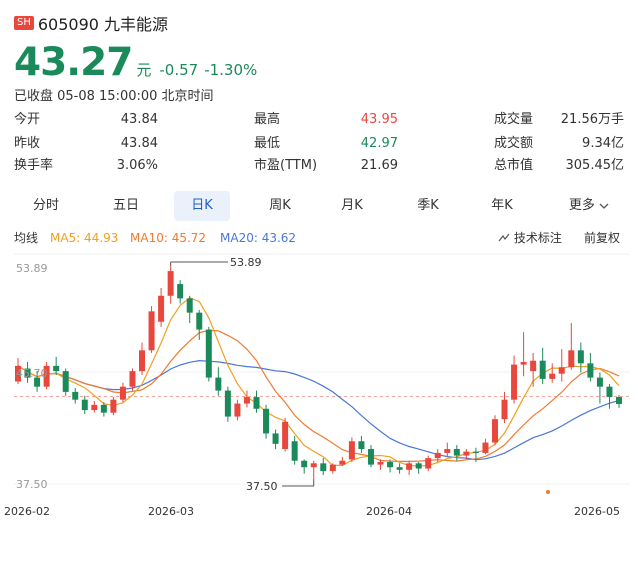 The width and height of the screenshot is (638, 580). I want to click on stat-value-open: 43.84, so click(139, 119).